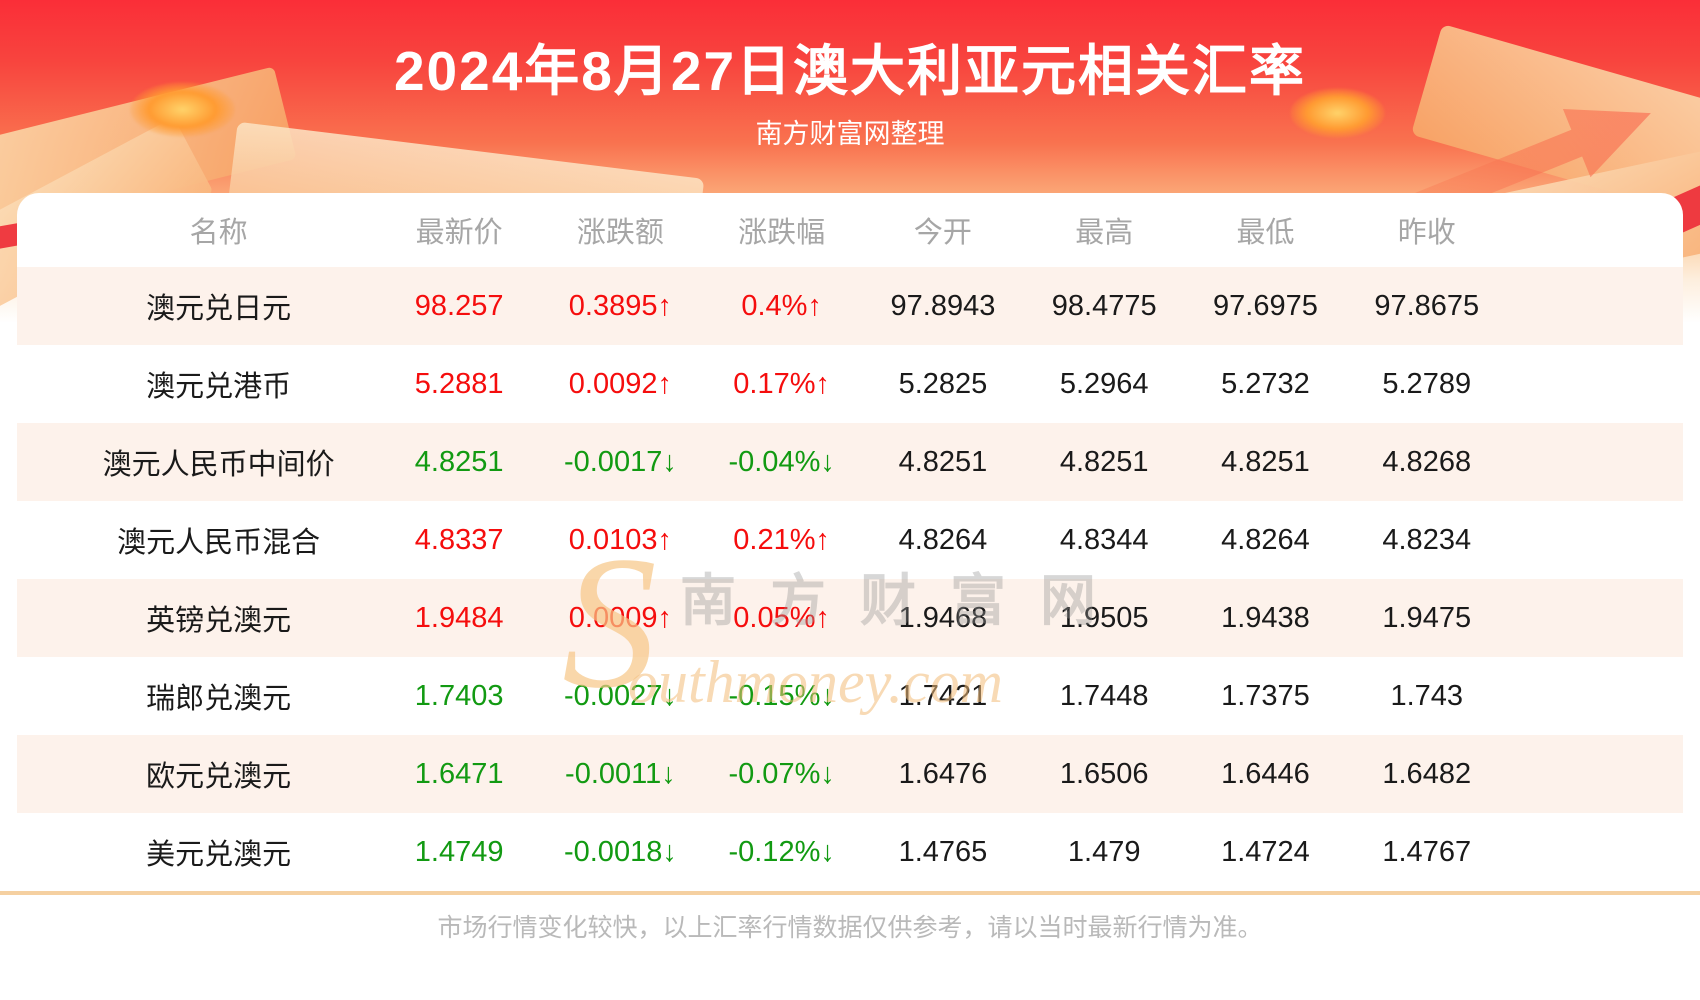  Describe the element at coordinates (459, 851) in the screenshot. I see `latest-price-cell: 1.4749` at that location.